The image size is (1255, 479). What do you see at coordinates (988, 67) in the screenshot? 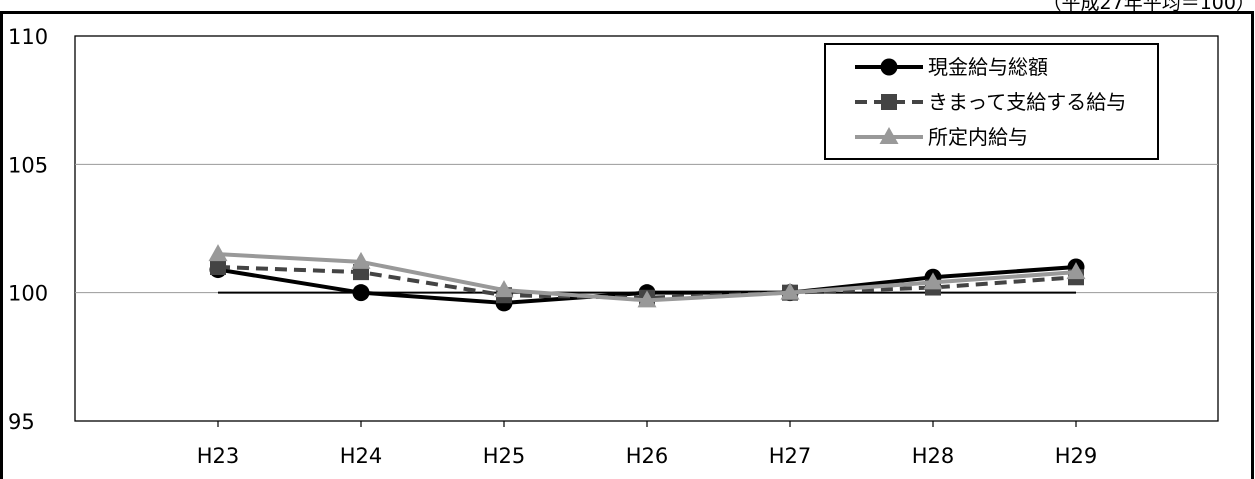
I see `legend-label-1: 現金給与総額` at bounding box center [988, 67].